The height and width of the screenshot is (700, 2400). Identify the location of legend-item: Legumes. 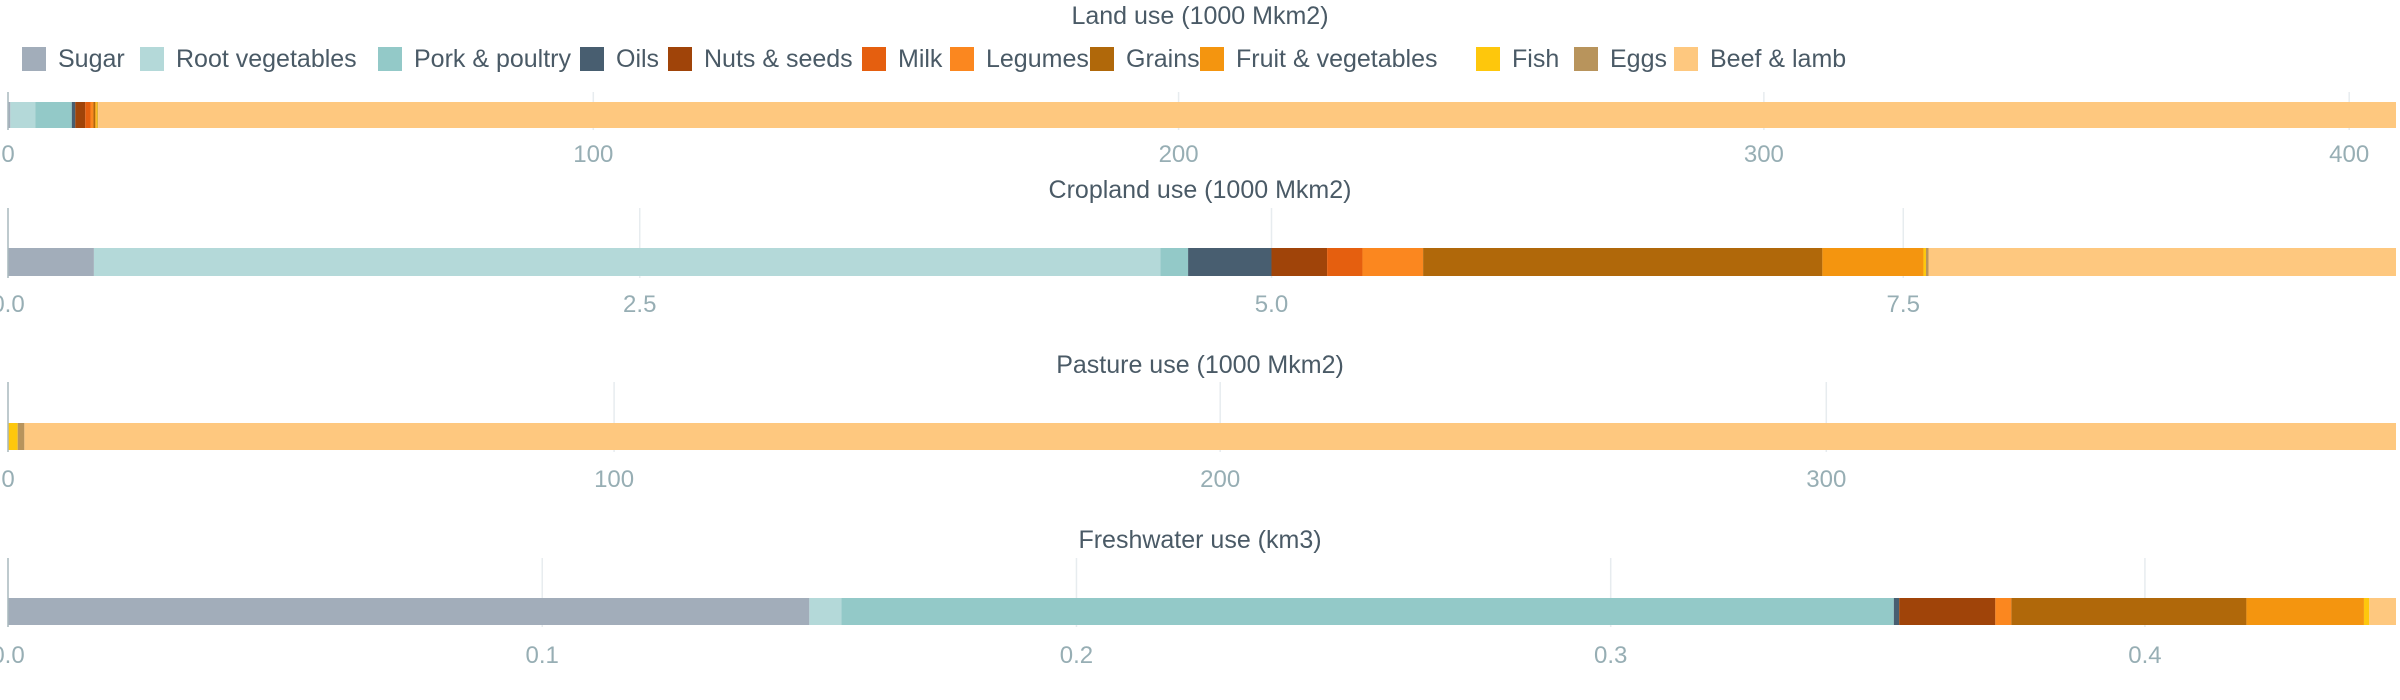
(1019, 59).